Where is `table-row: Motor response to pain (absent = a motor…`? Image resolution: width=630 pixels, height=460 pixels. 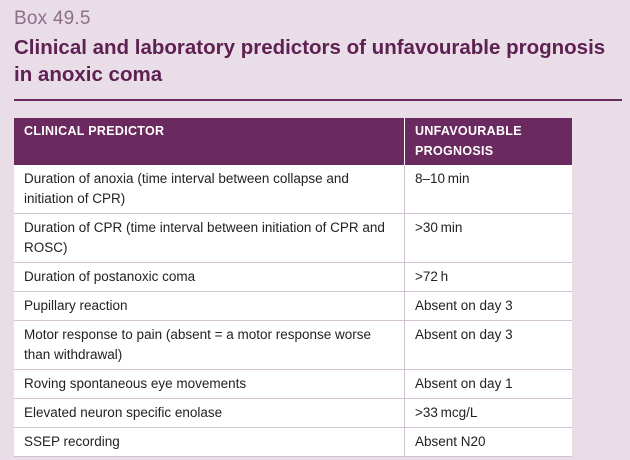
table-row: Motor response to pain (absent = a motor… is located at coordinates (293, 345).